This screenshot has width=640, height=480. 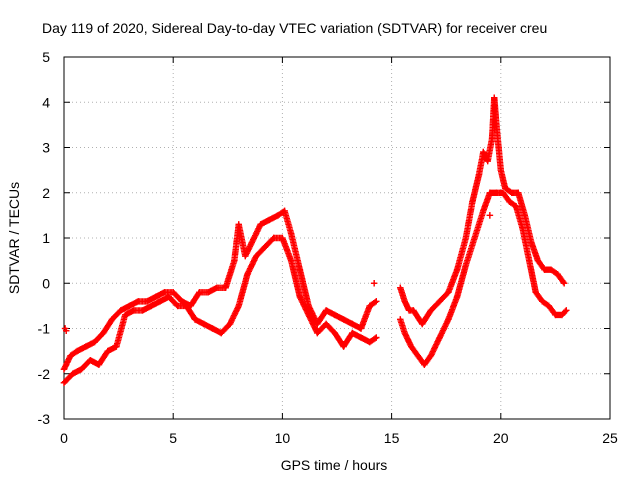 What do you see at coordinates (46, 238) in the screenshot?
I see `y-tick-label: 1` at bounding box center [46, 238].